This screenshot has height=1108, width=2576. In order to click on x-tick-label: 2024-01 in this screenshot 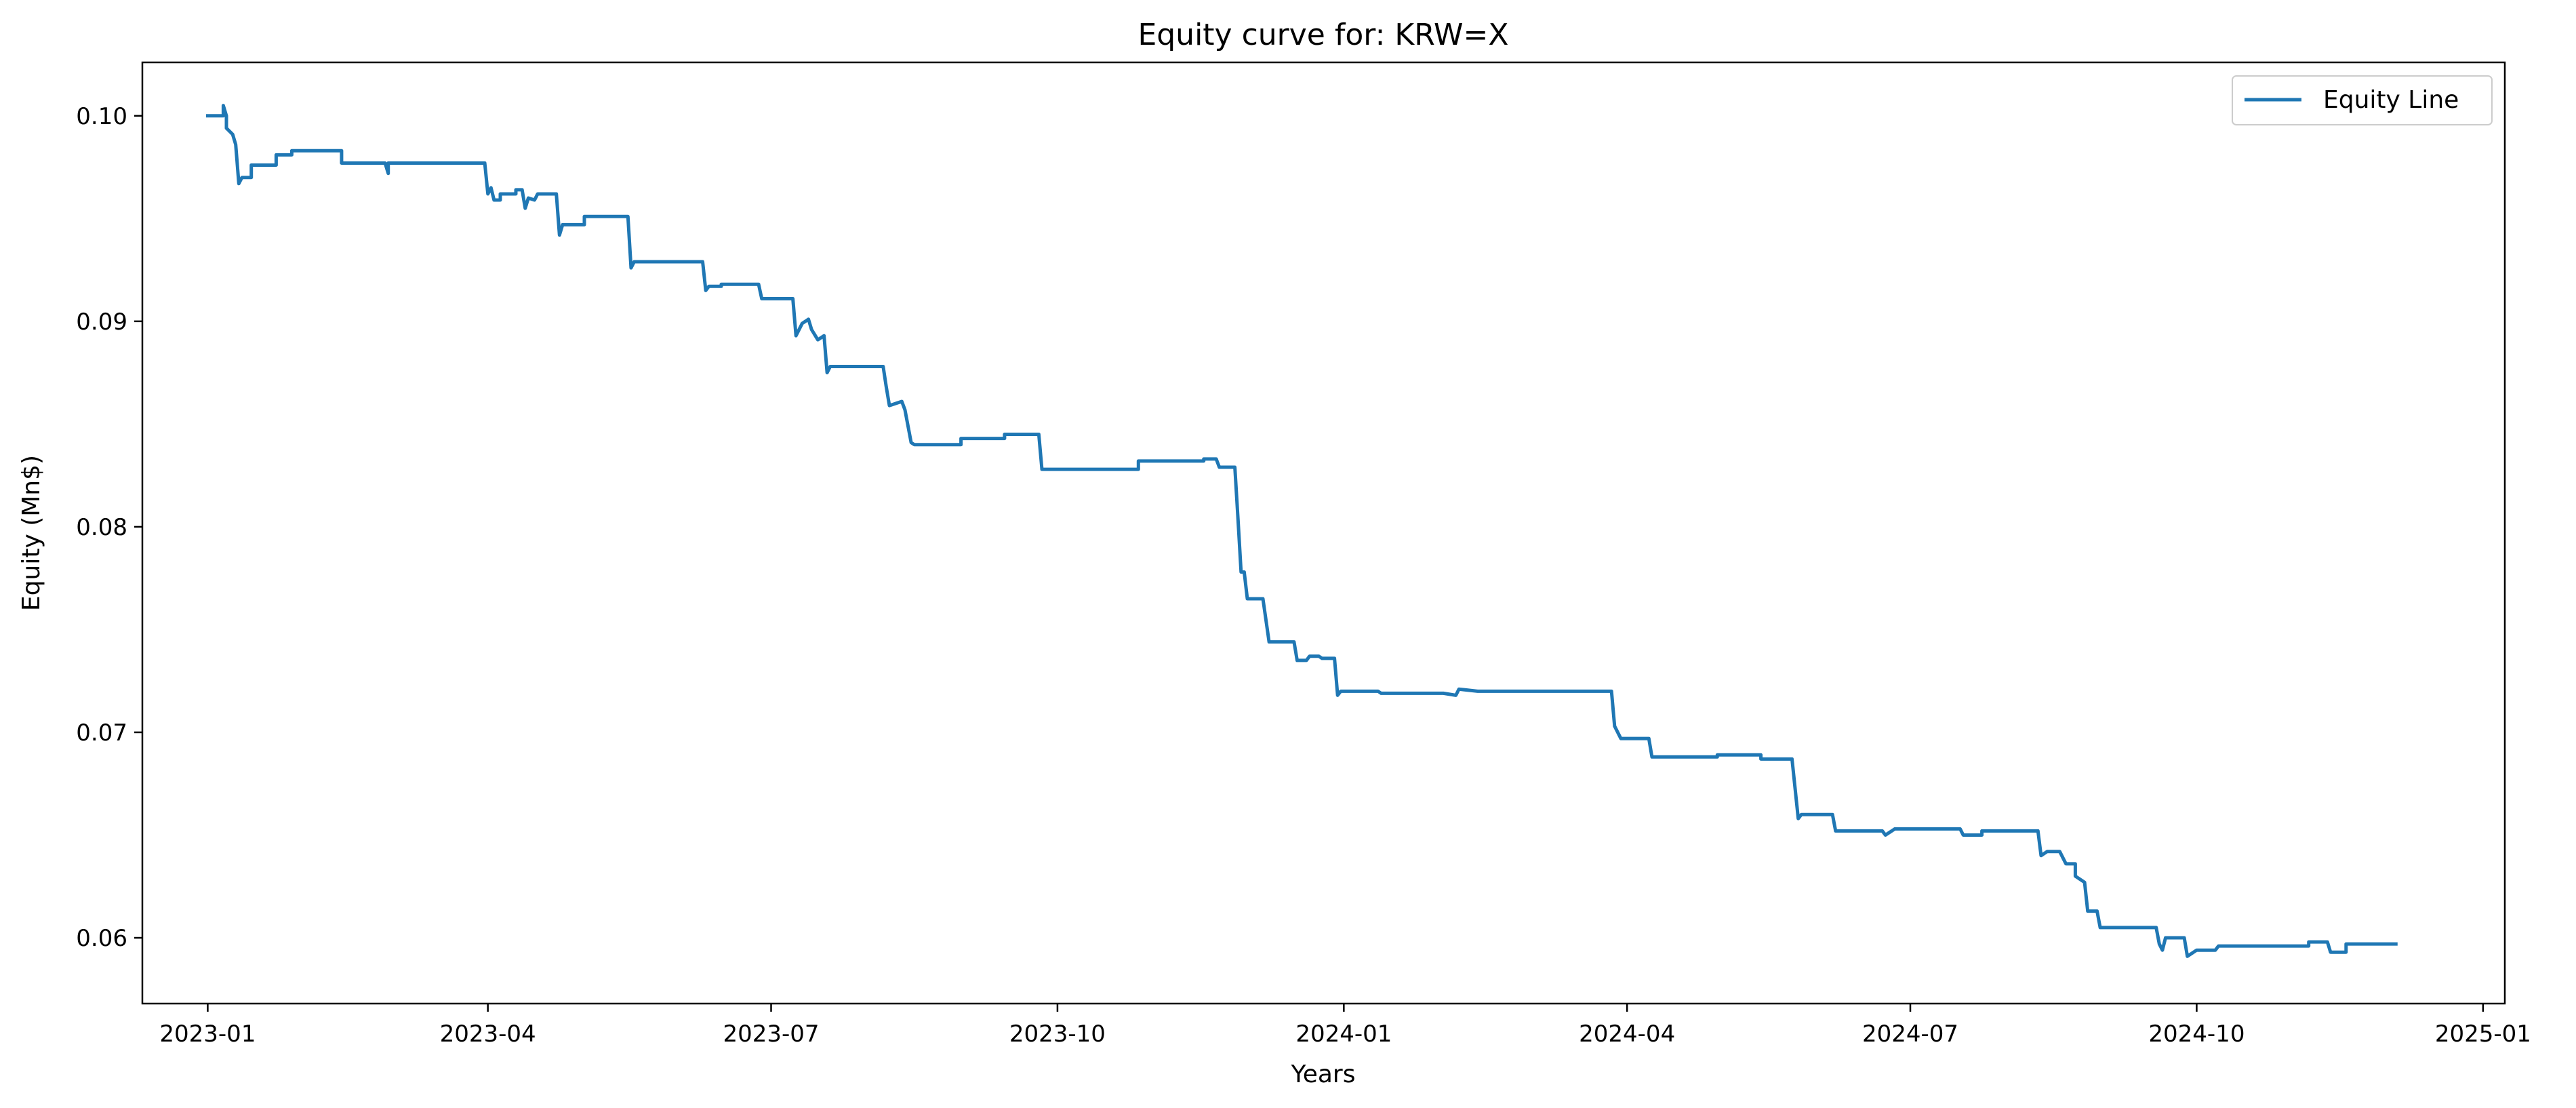, I will do `click(1343, 1035)`.